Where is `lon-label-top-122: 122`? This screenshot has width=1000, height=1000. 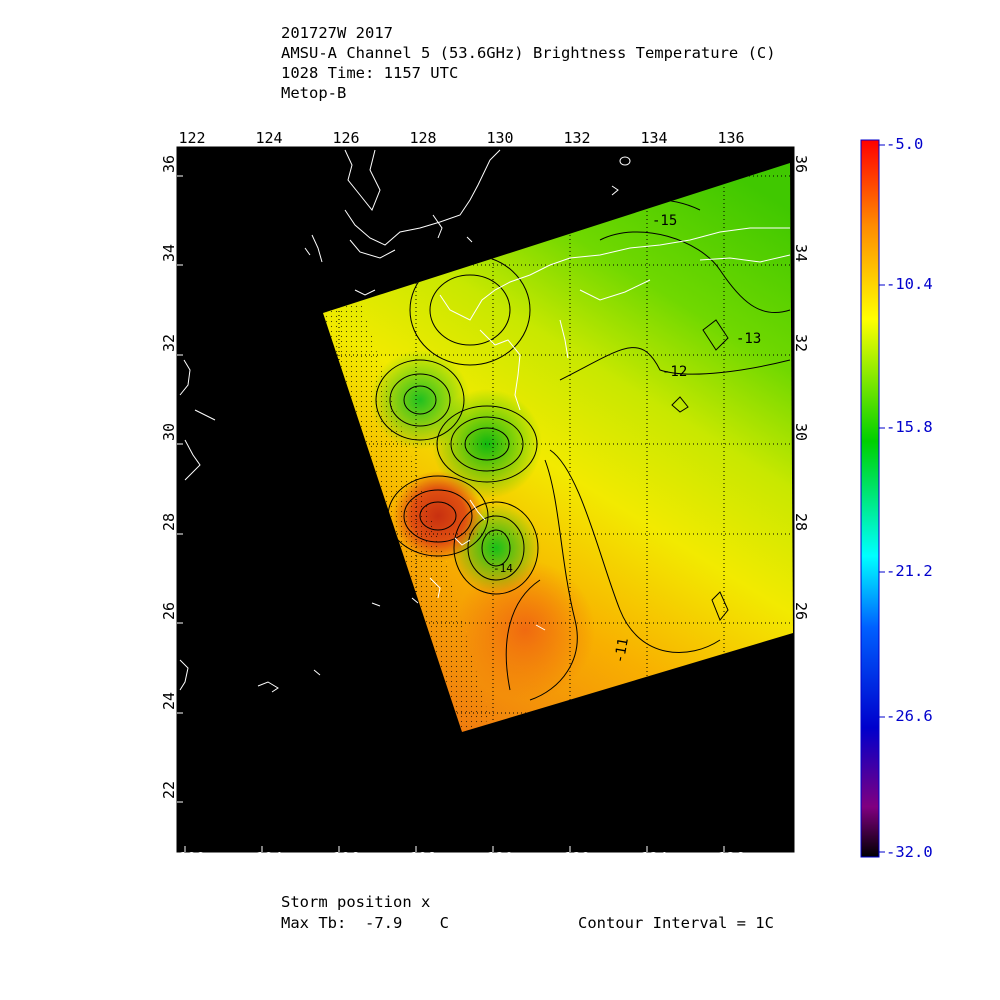
lon-label-top-122: 122 is located at coordinates (191, 138).